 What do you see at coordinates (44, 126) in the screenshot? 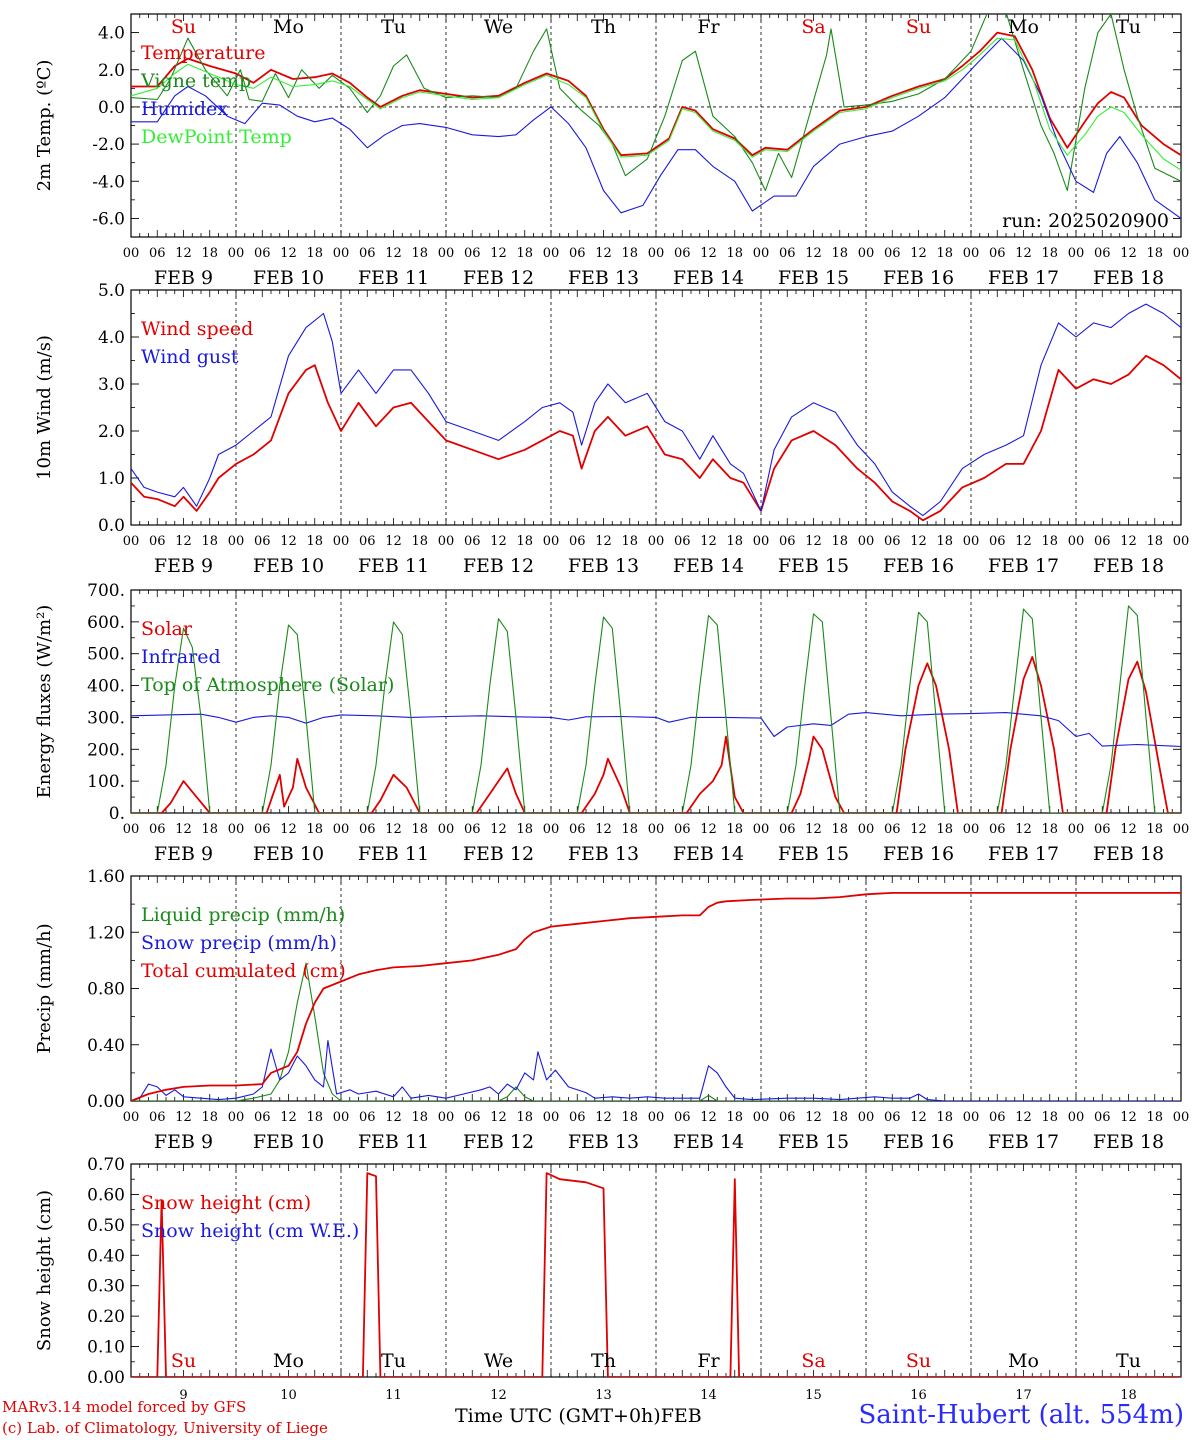
I see `y-axis-label: 2m Temp. (ºC)` at bounding box center [44, 126].